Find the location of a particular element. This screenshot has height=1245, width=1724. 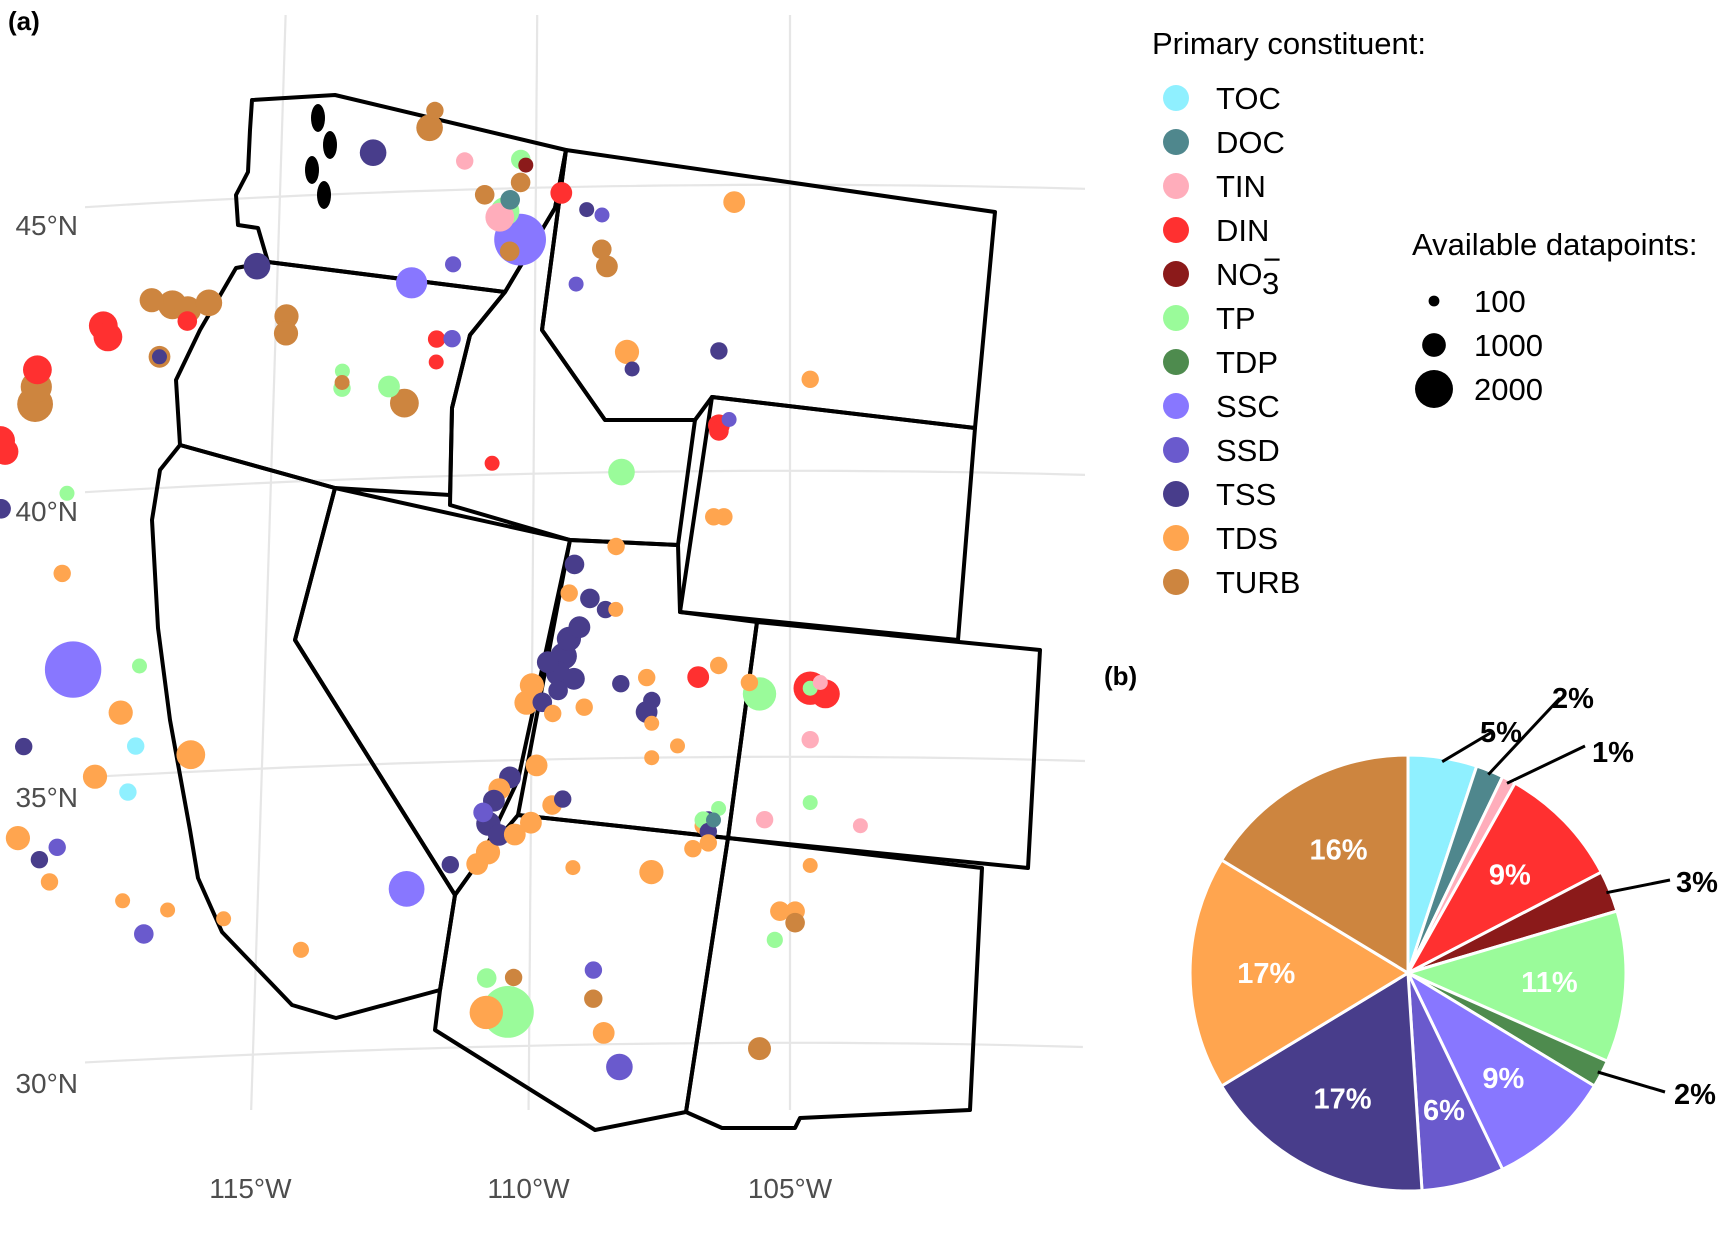

legend-swatch-tdp is located at coordinates (1176, 362).